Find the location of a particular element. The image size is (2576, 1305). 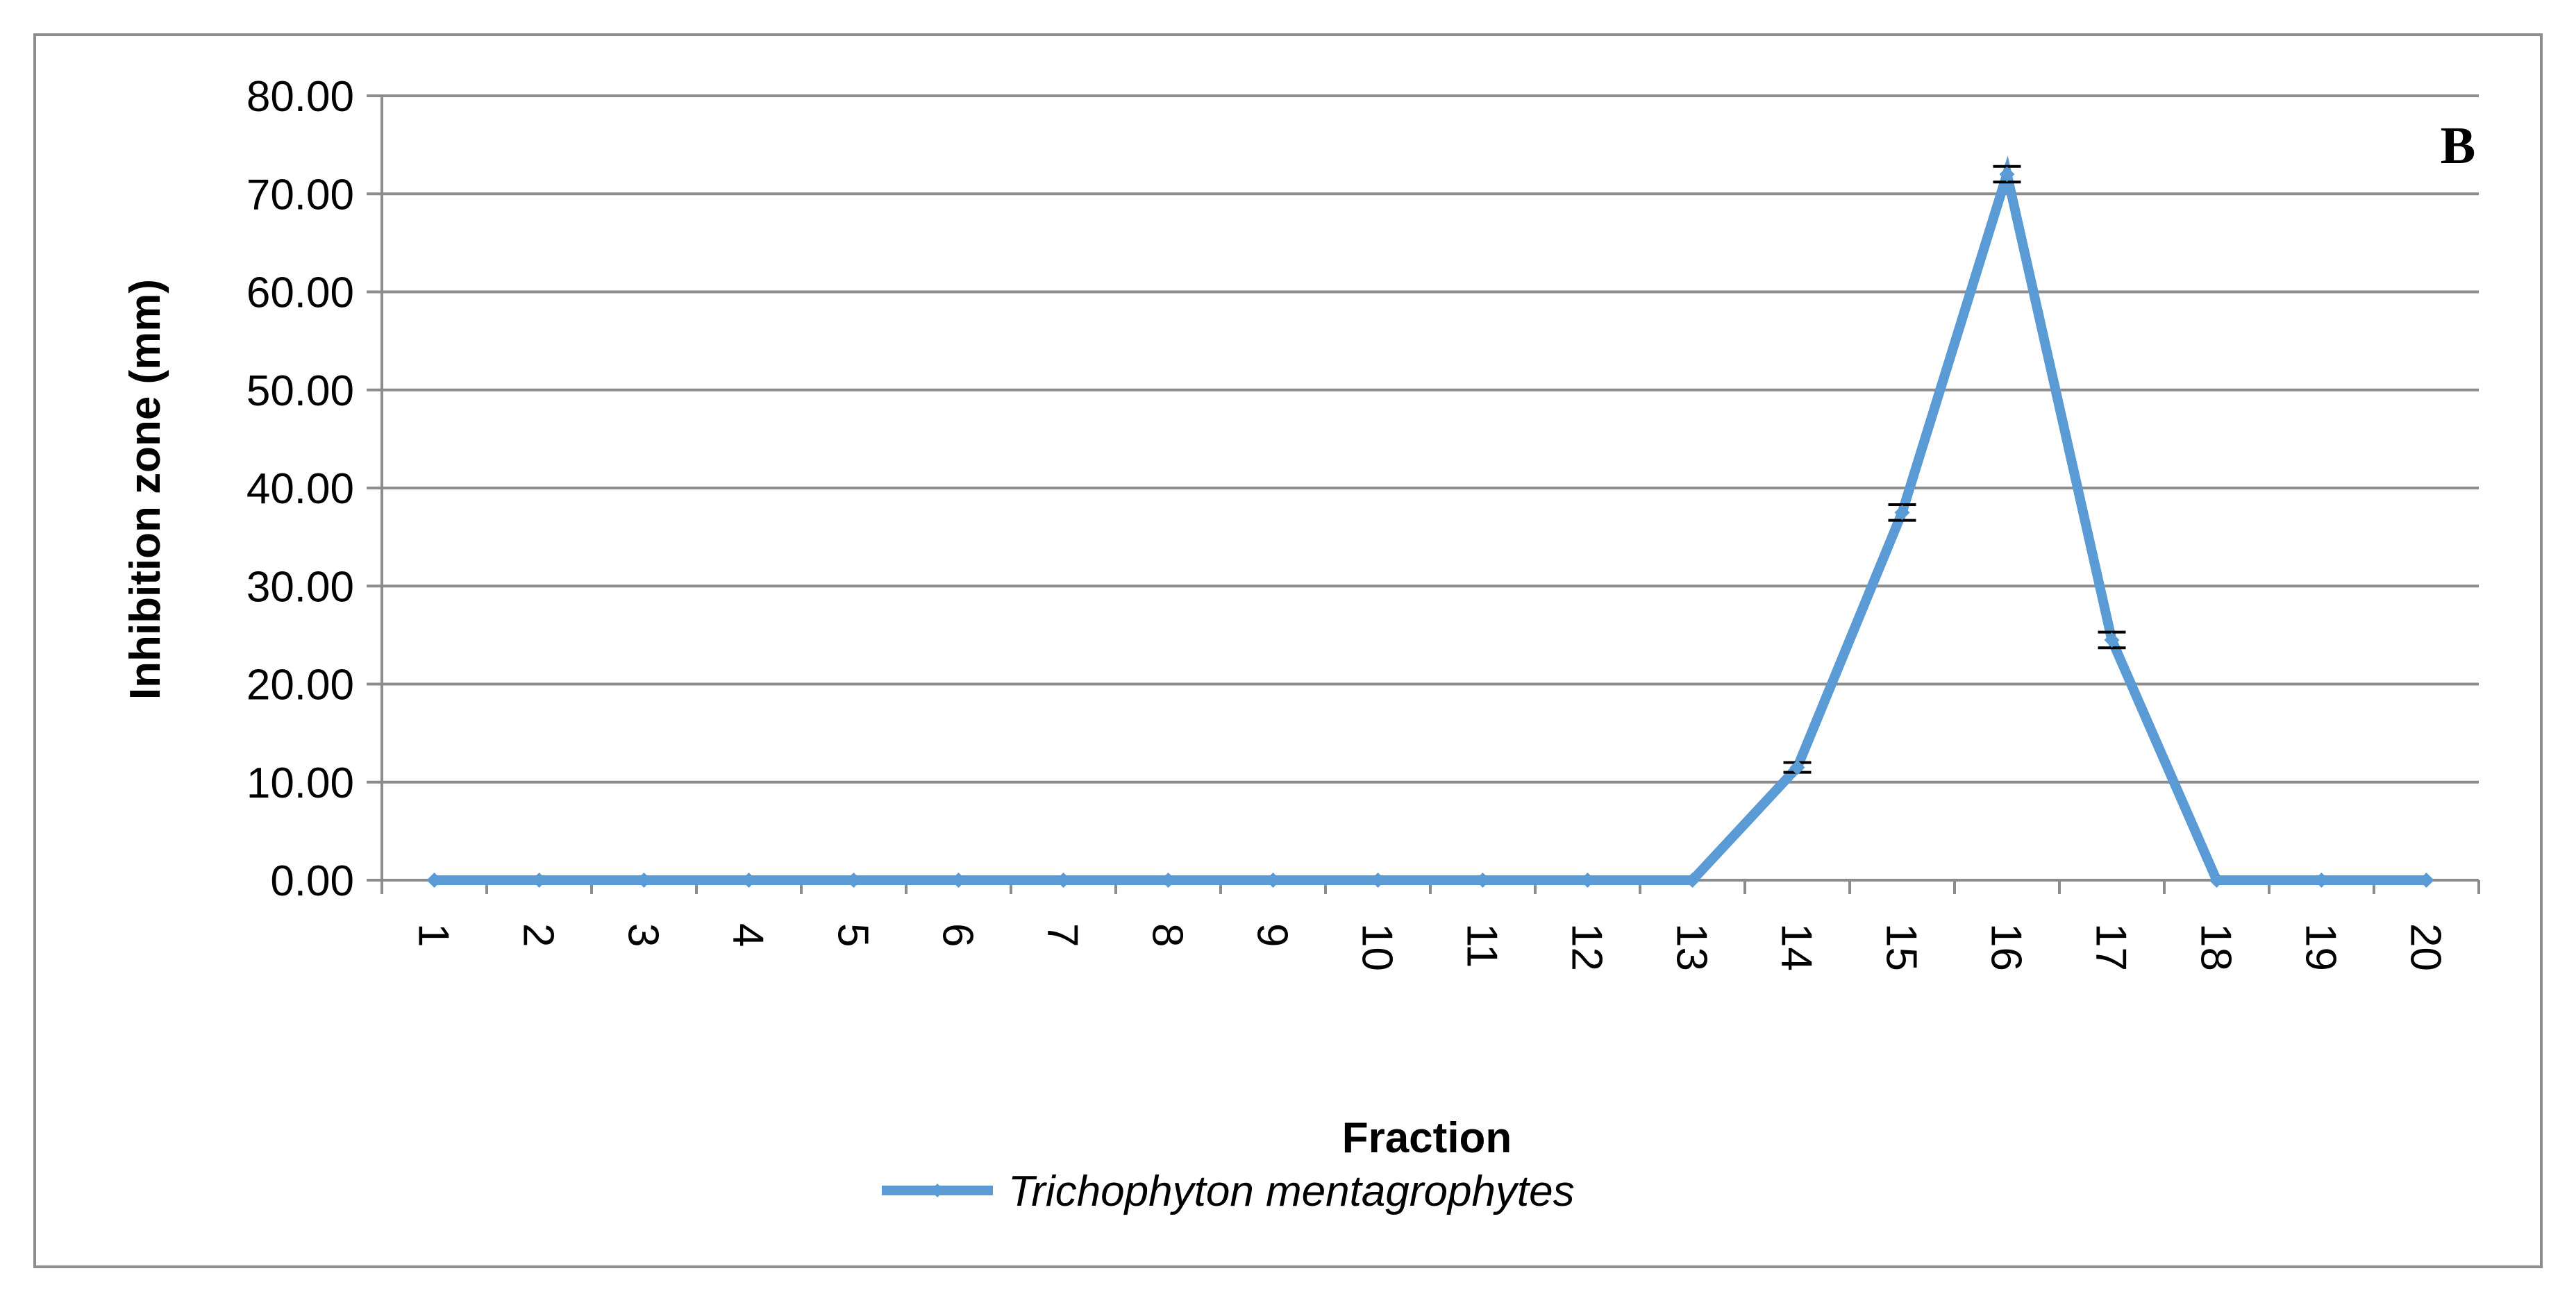

y-tick-label: 40.00 is located at coordinates (300, 489).